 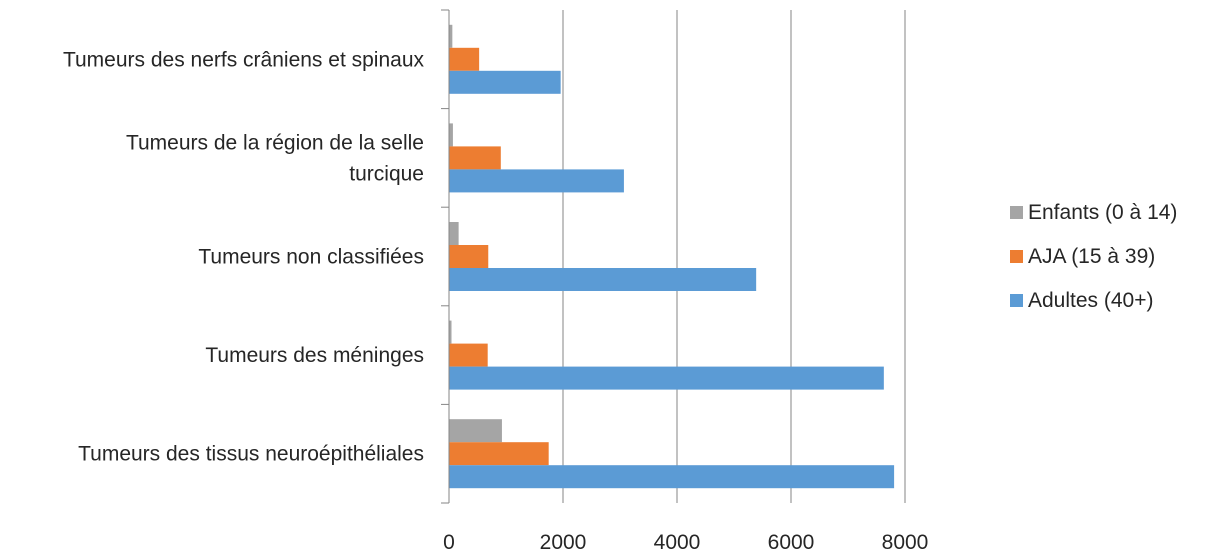 I want to click on legend-label: AJA (15 à 39), so click(x=1091, y=256).